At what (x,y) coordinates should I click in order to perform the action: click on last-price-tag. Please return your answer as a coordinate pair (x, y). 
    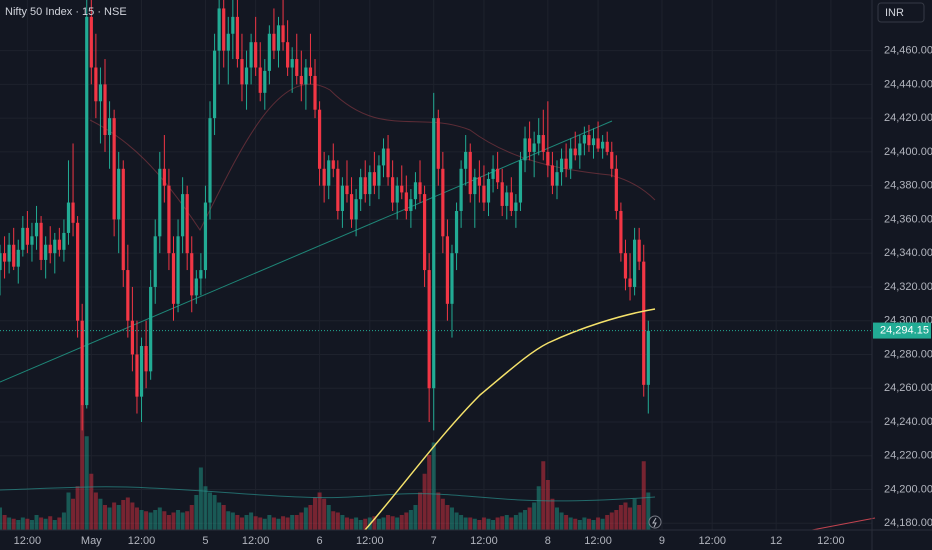
    Looking at the image, I should click on (902, 330).